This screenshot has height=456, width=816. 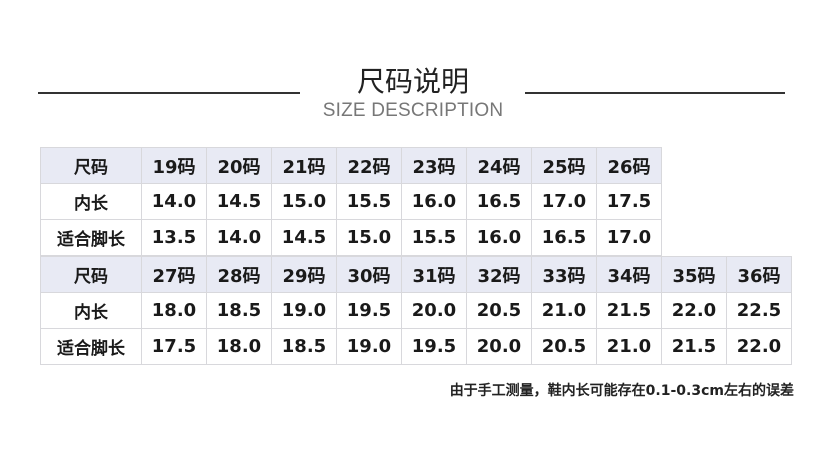 I want to click on measurement-note: 由于手工测量，鞋内长可能存在0.1-0.3cm左右的误差, so click(x=621, y=391).